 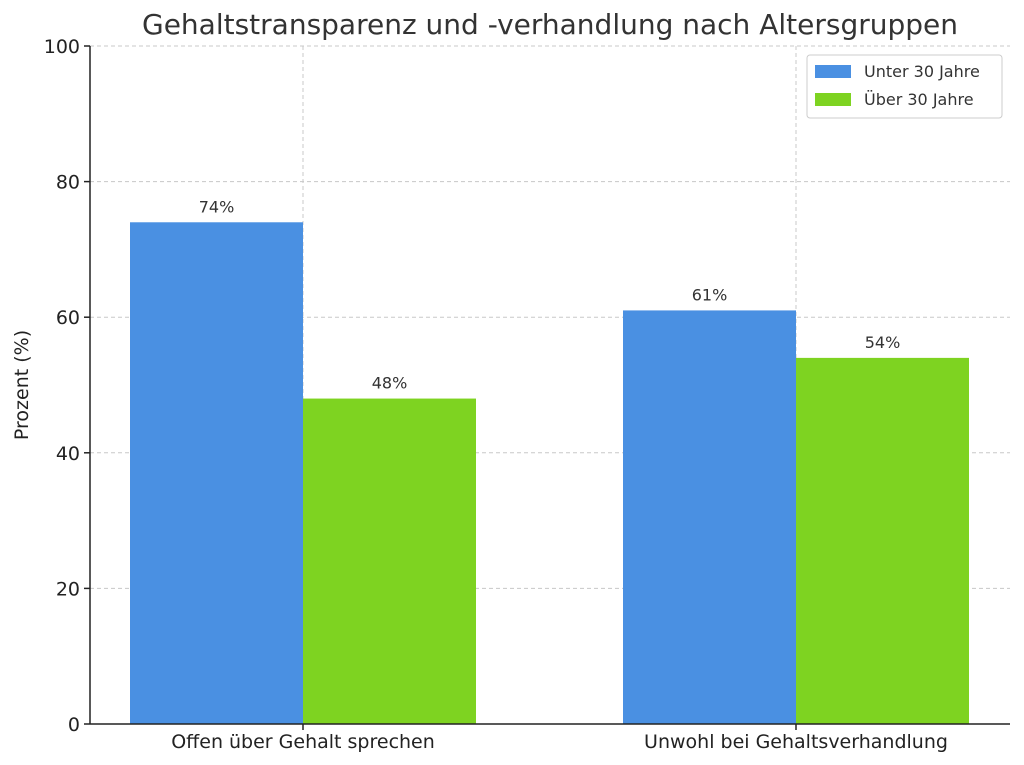 What do you see at coordinates (919, 99) in the screenshot?
I see `legend-label-over-30: Über 30 Jahre` at bounding box center [919, 99].